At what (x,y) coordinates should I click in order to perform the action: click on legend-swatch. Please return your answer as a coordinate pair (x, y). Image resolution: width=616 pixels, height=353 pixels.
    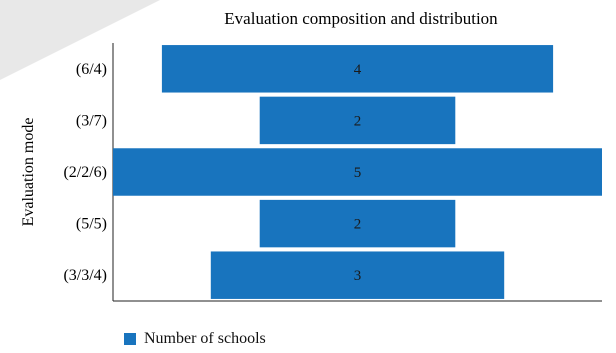
    Looking at the image, I should click on (130, 339).